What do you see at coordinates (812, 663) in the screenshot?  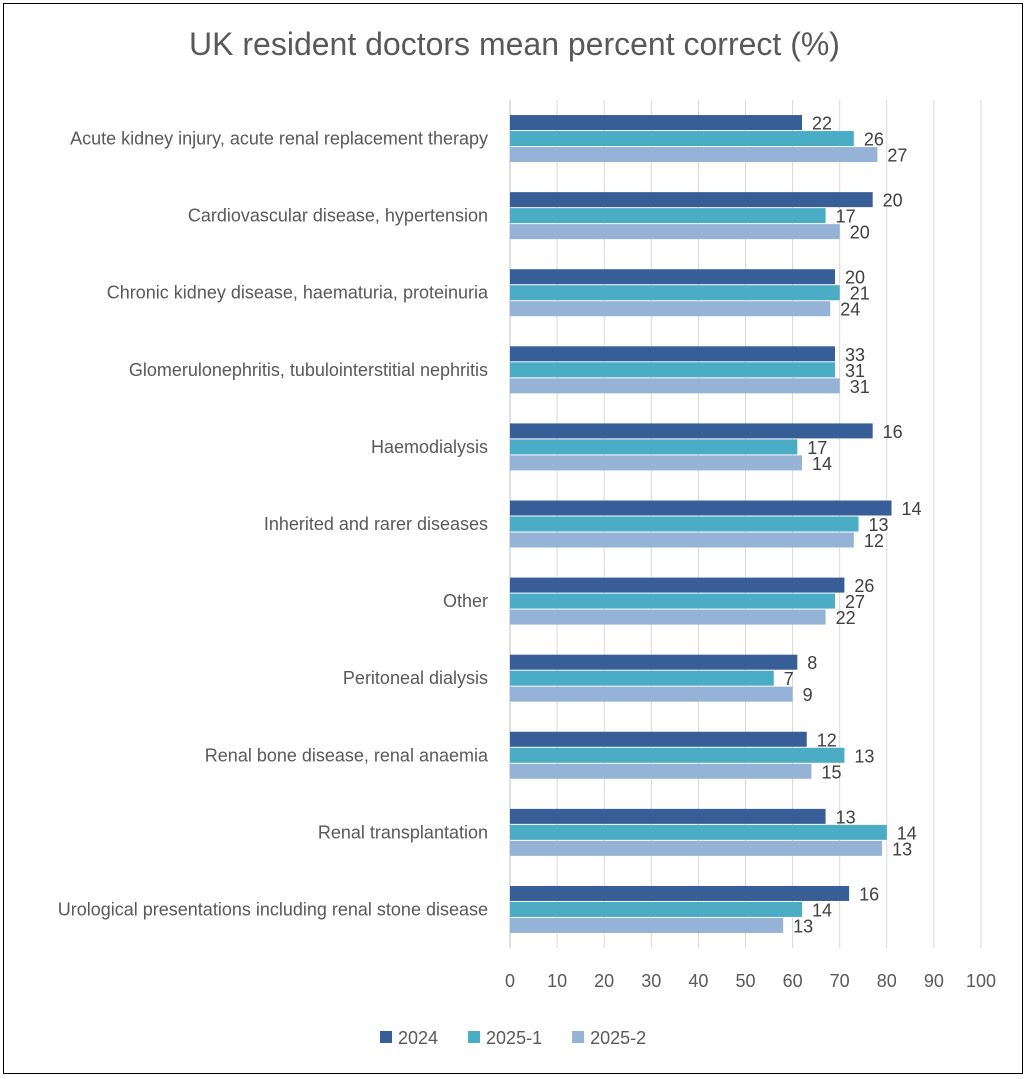 I see `data-label: 8` at bounding box center [812, 663].